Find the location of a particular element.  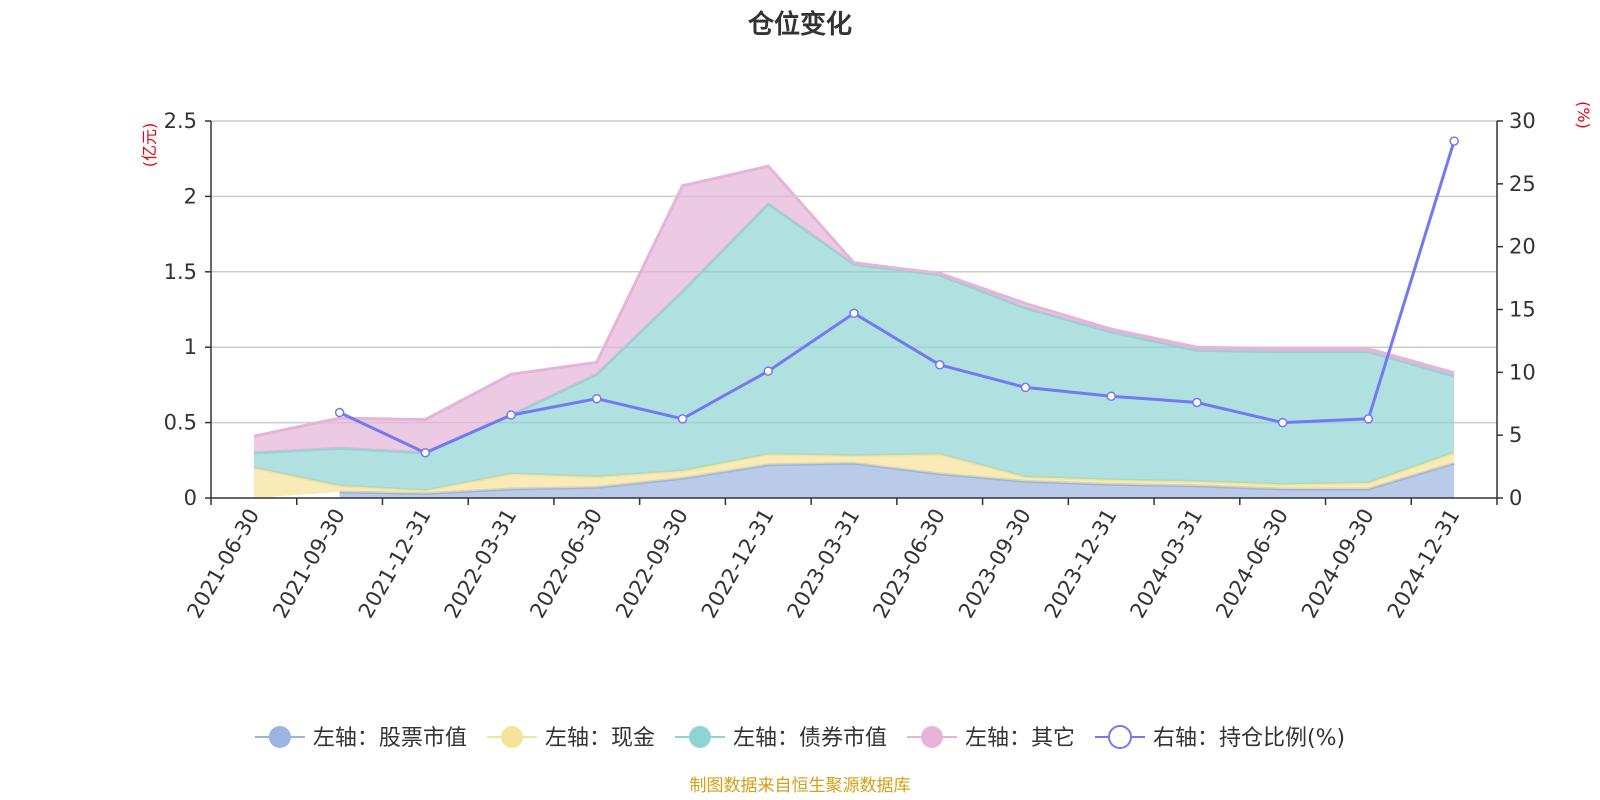

left-tick-label: 2 is located at coordinates (190, 196).